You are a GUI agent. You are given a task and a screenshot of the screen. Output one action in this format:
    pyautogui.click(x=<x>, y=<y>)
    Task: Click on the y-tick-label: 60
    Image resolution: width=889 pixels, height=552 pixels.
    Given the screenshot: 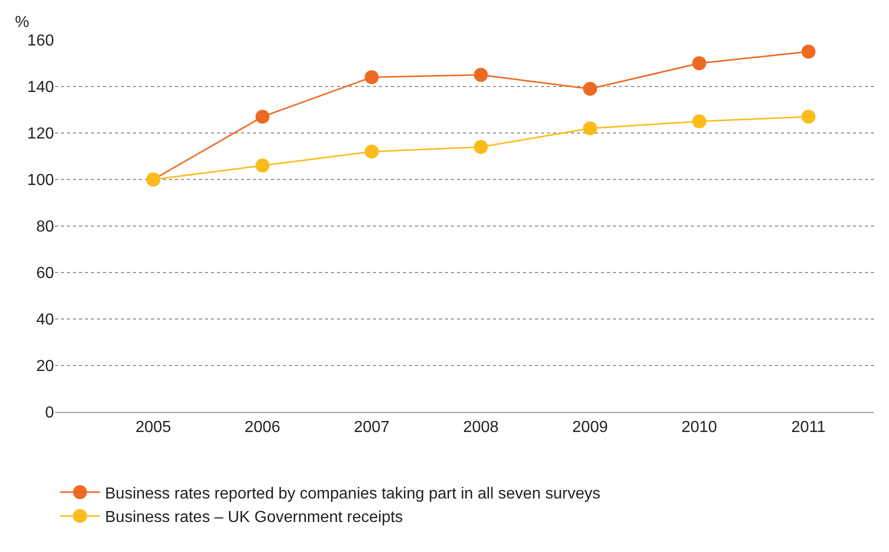 What is the action you would take?
    pyautogui.click(x=45, y=273)
    